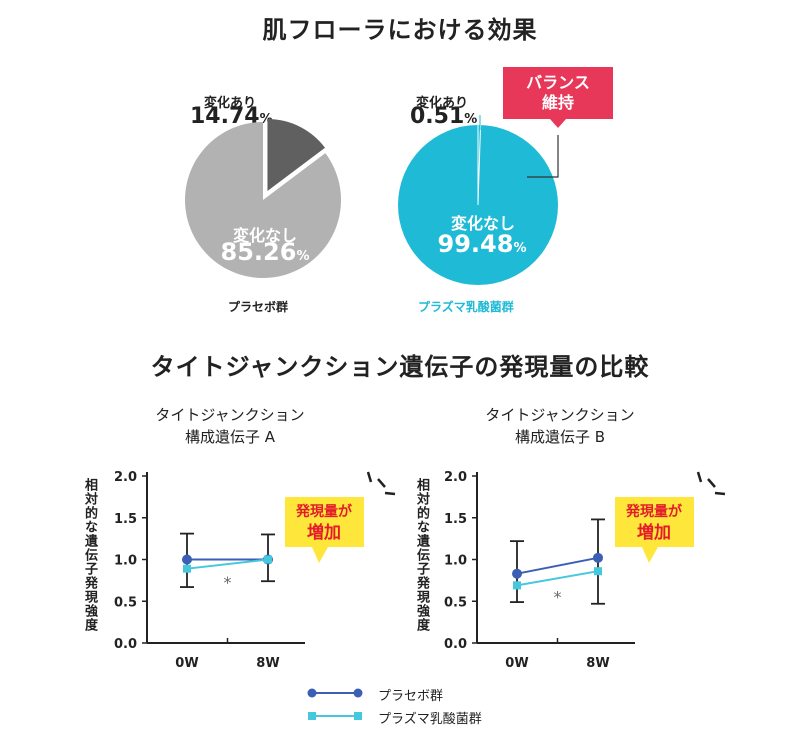 The image size is (800, 739). What do you see at coordinates (230, 415) in the screenshot?
I see `chart-a-title-line1: タイトジャンクション` at bounding box center [230, 415].